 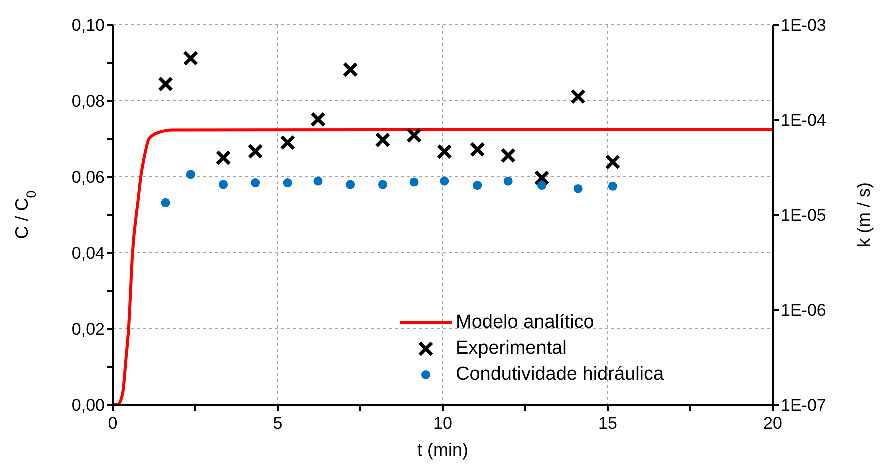 What do you see at coordinates (88, 178) in the screenshot?
I see `y-tick-label: 0,06` at bounding box center [88, 178].